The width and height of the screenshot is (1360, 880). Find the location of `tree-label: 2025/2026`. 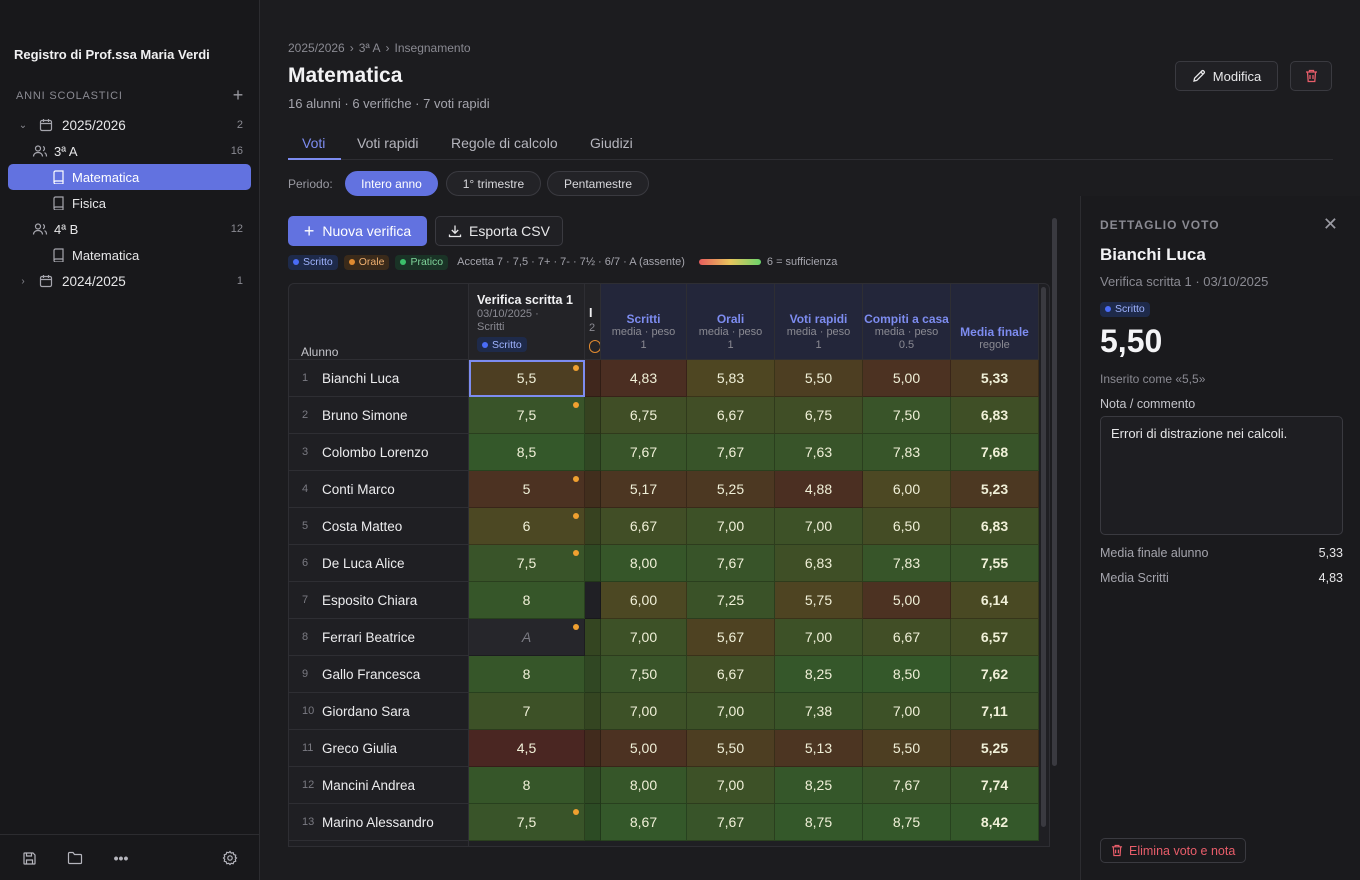

tree-label: 2025/2026 is located at coordinates (94, 125).